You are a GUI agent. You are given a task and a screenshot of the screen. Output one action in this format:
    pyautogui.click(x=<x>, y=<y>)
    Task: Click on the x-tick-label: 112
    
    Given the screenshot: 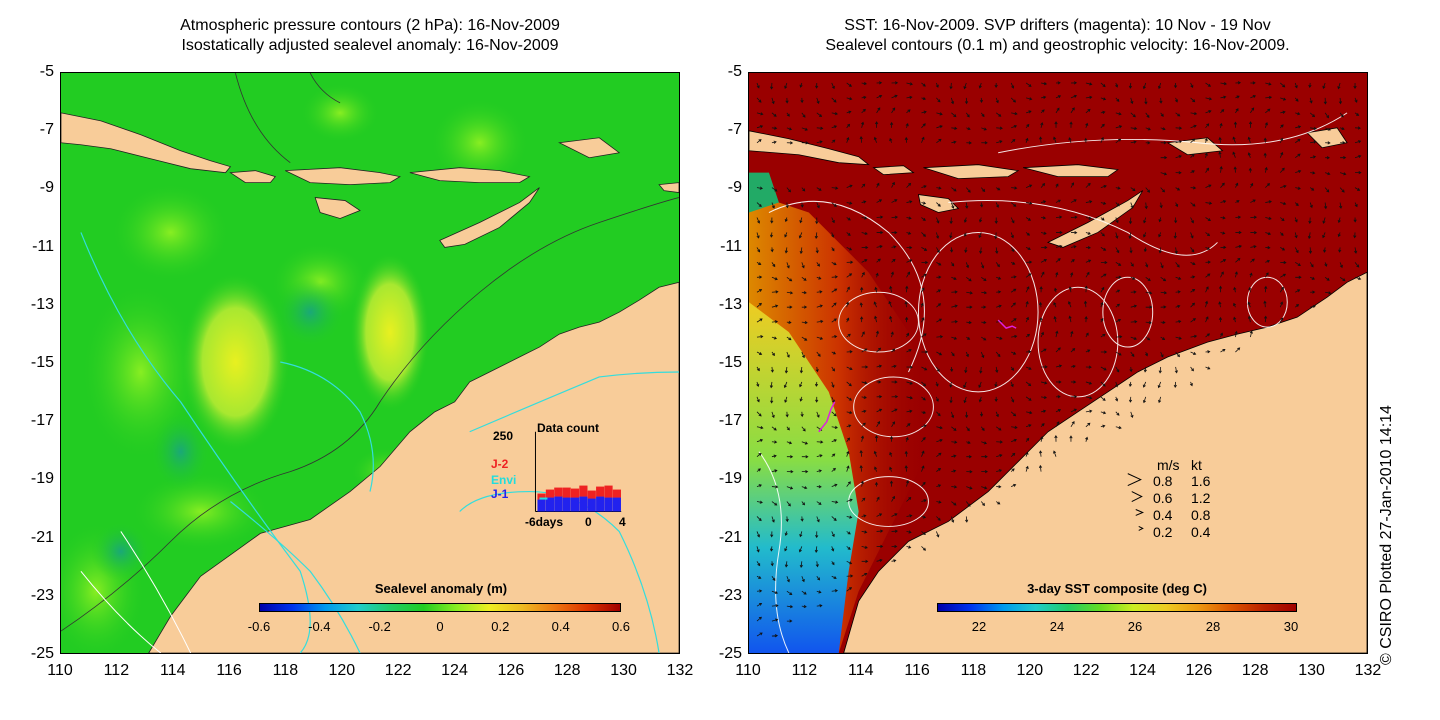 What is the action you would take?
    pyautogui.click(x=116, y=670)
    